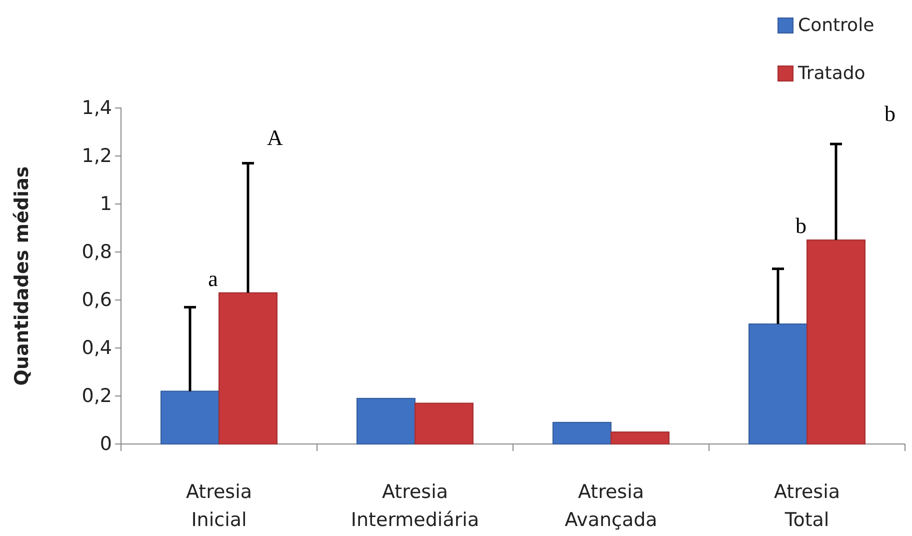 This screenshot has width=912, height=536. I want to click on y-tick-label: 1,4, so click(97, 108).